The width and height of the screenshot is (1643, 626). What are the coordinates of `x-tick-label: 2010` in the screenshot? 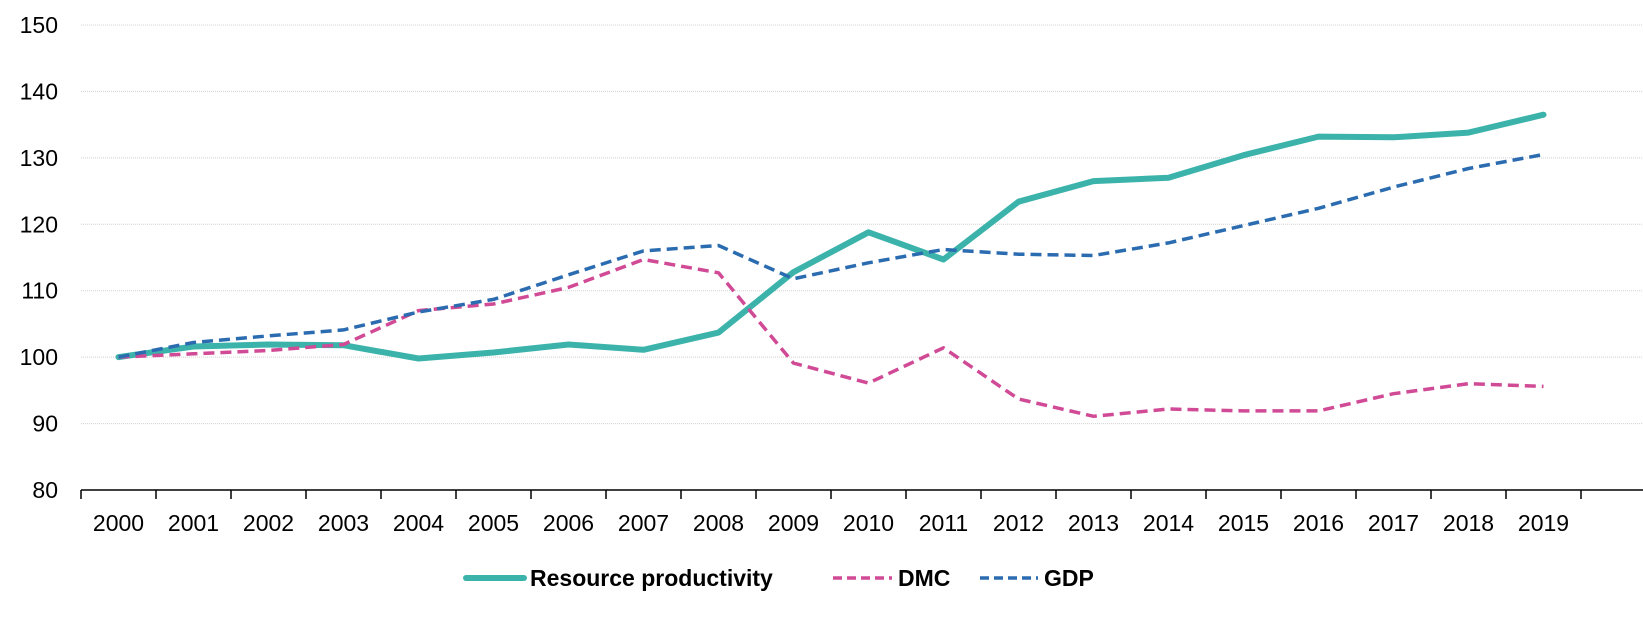 It's located at (868, 523).